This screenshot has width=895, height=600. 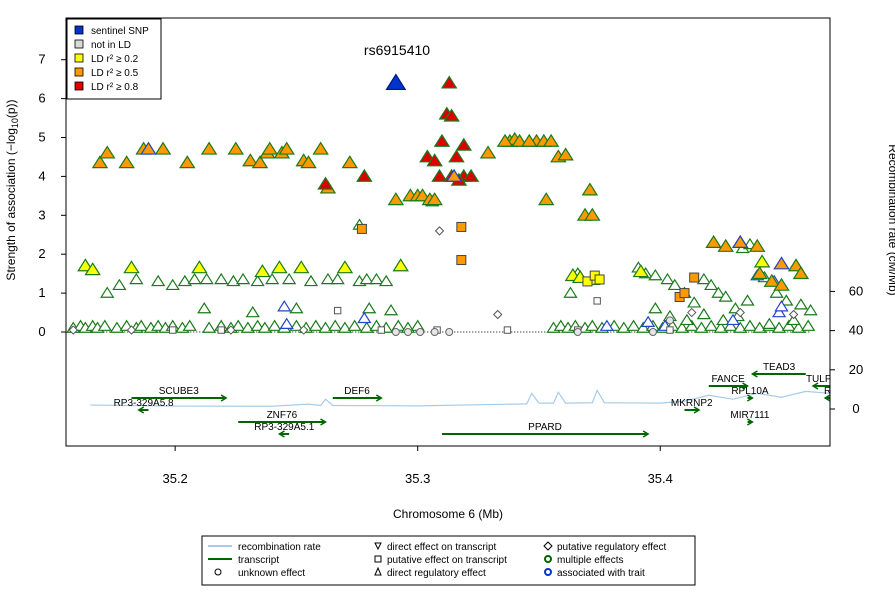 What do you see at coordinates (111, 45) in the screenshot?
I see `ld-legend-label: not in LD` at bounding box center [111, 45].